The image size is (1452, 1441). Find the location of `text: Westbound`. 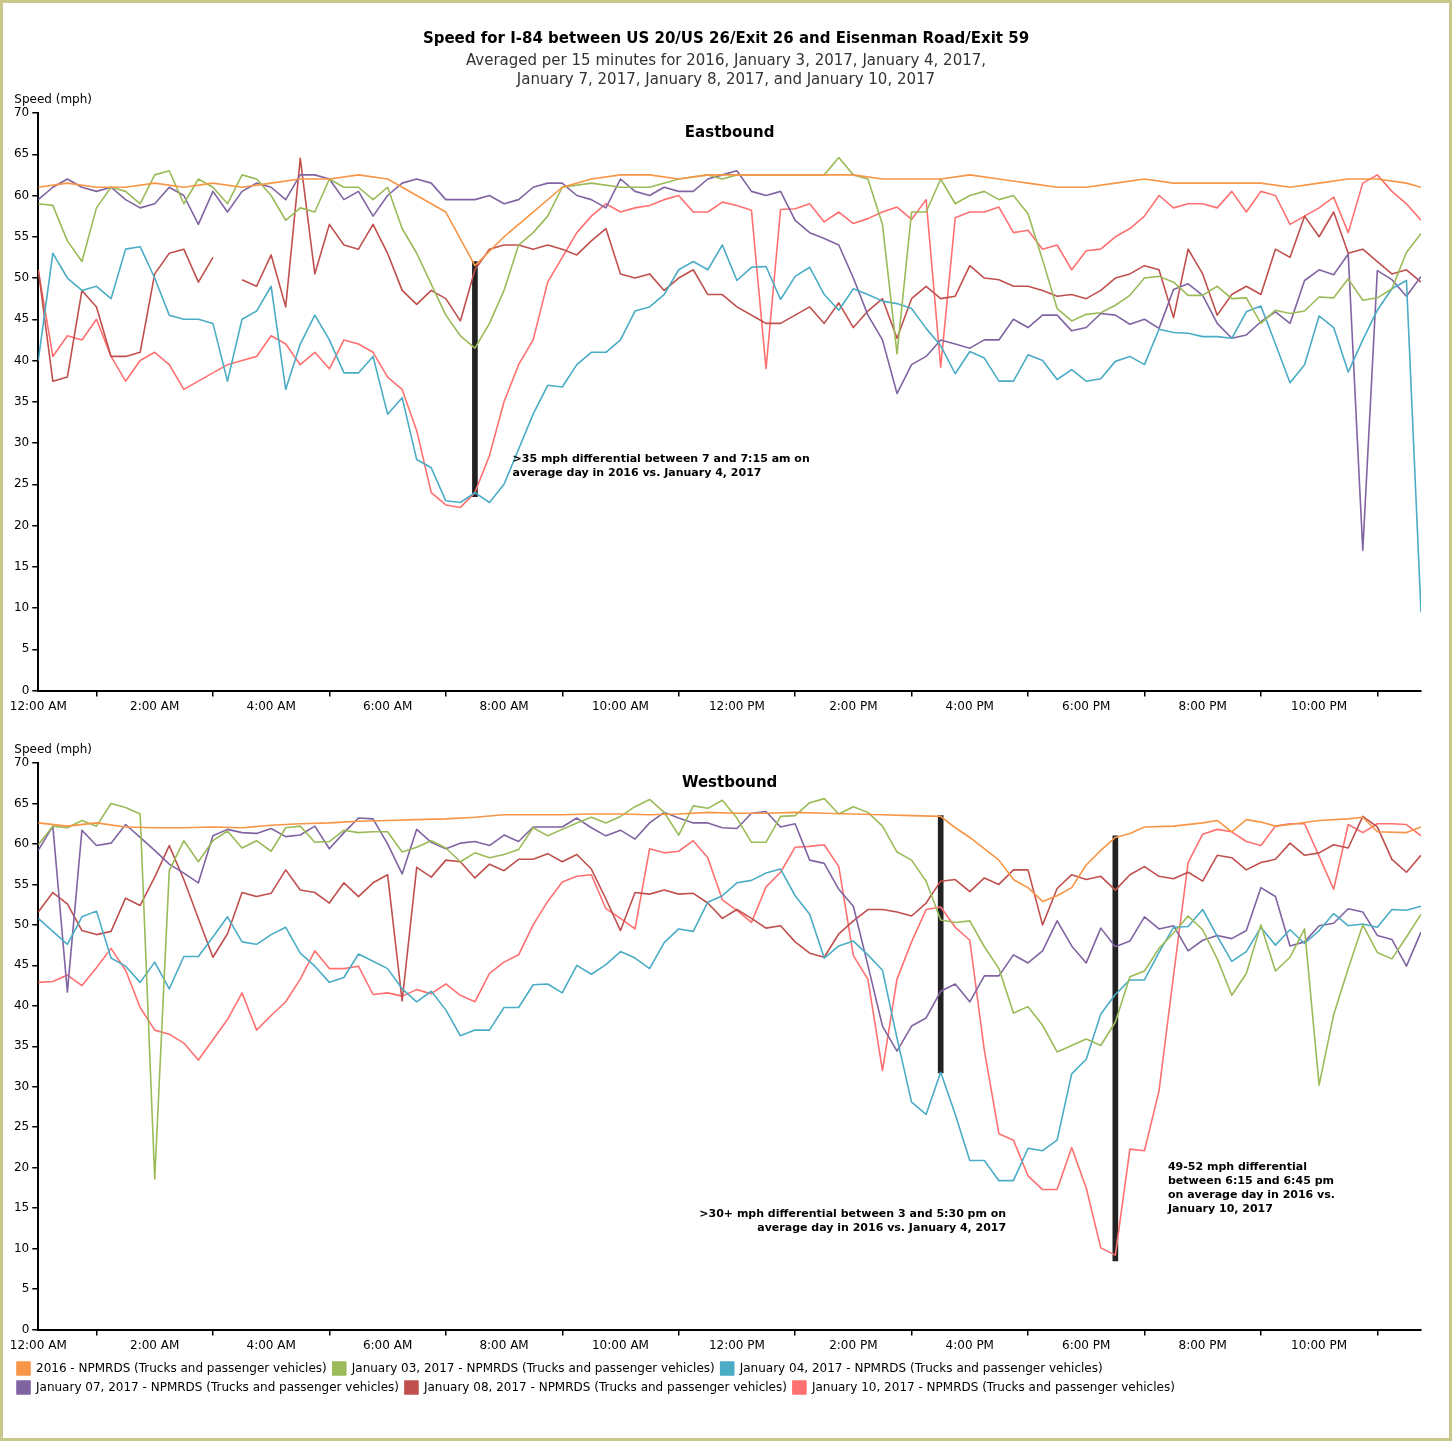

text: Westbound is located at coordinates (729, 781).